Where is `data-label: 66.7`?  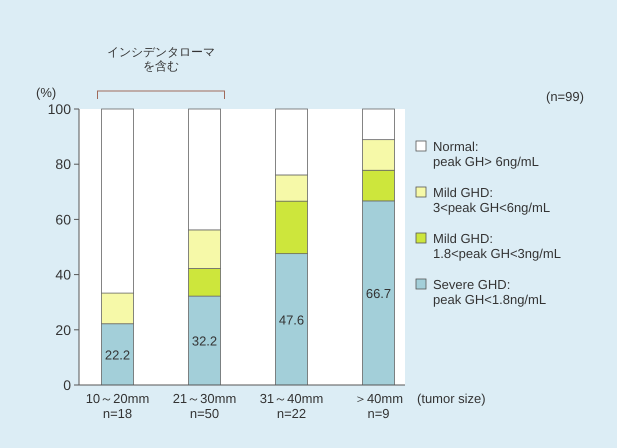 data-label: 66.7 is located at coordinates (379, 293).